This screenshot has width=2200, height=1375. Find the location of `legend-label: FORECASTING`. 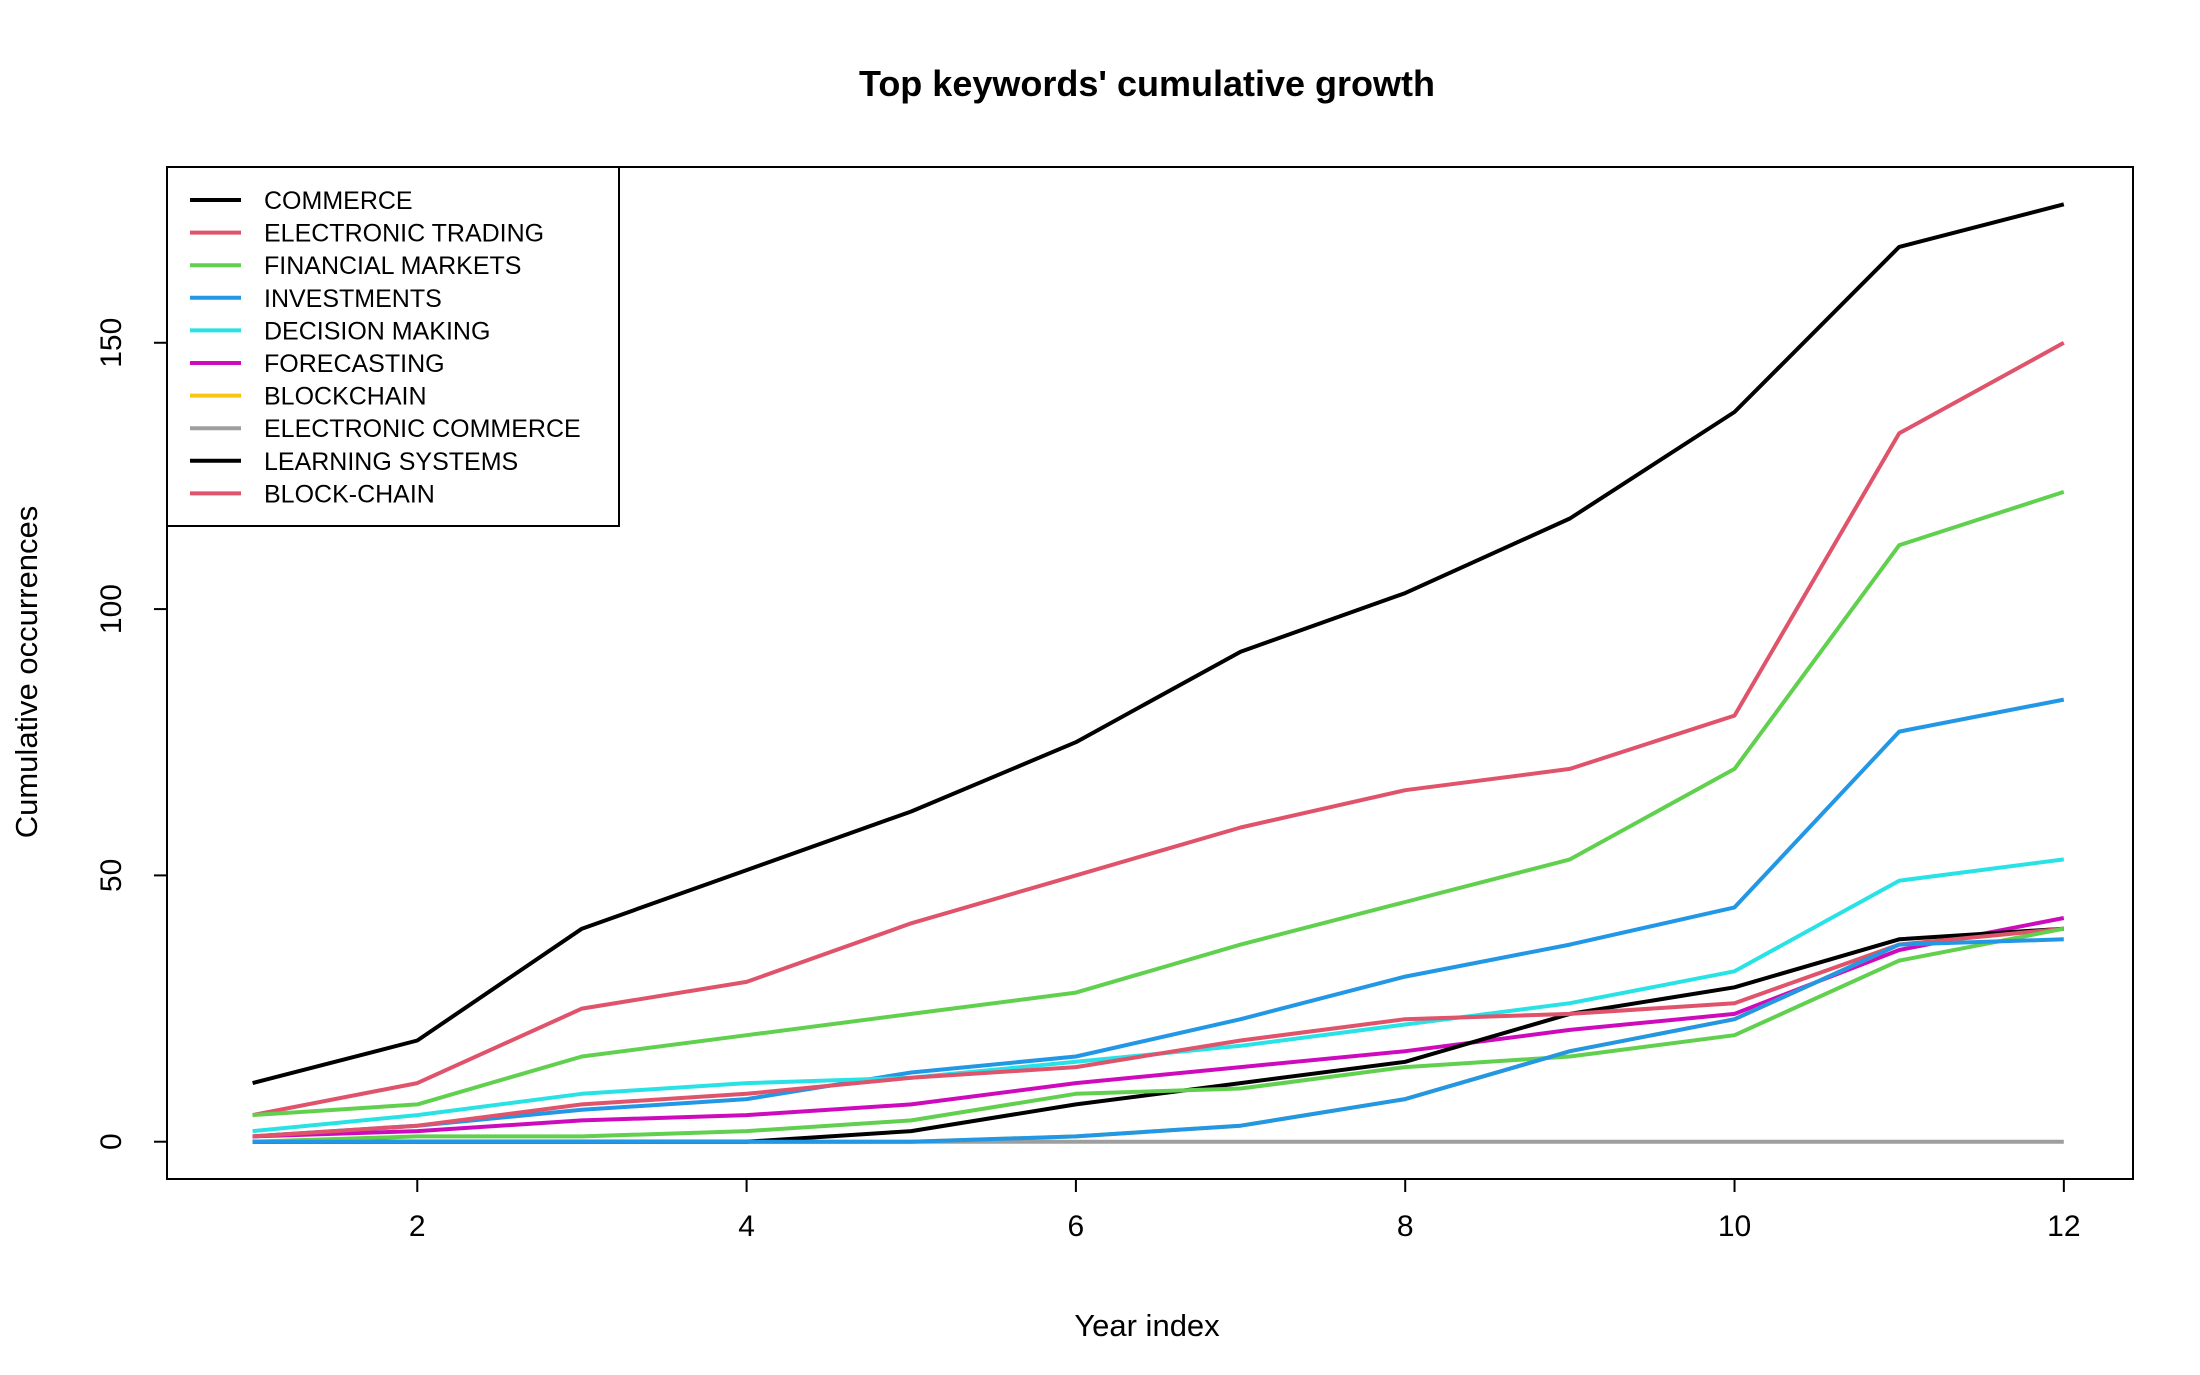

legend-label: FORECASTING is located at coordinates (354, 364).